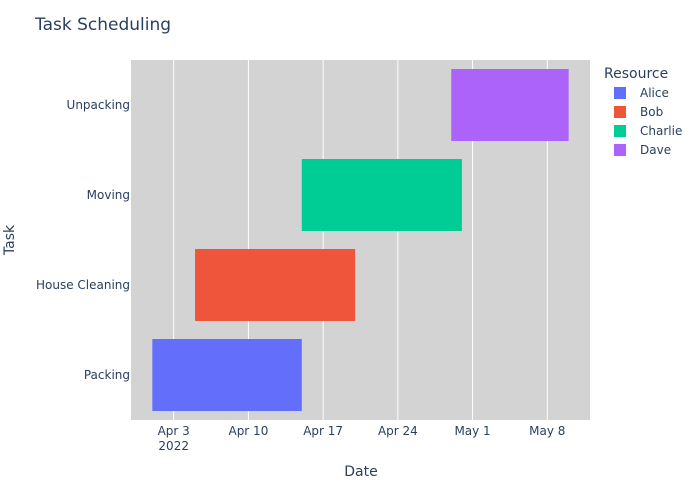 The height and width of the screenshot is (500, 700). What do you see at coordinates (107, 375) in the screenshot?
I see `y-tick-label: Packing` at bounding box center [107, 375].